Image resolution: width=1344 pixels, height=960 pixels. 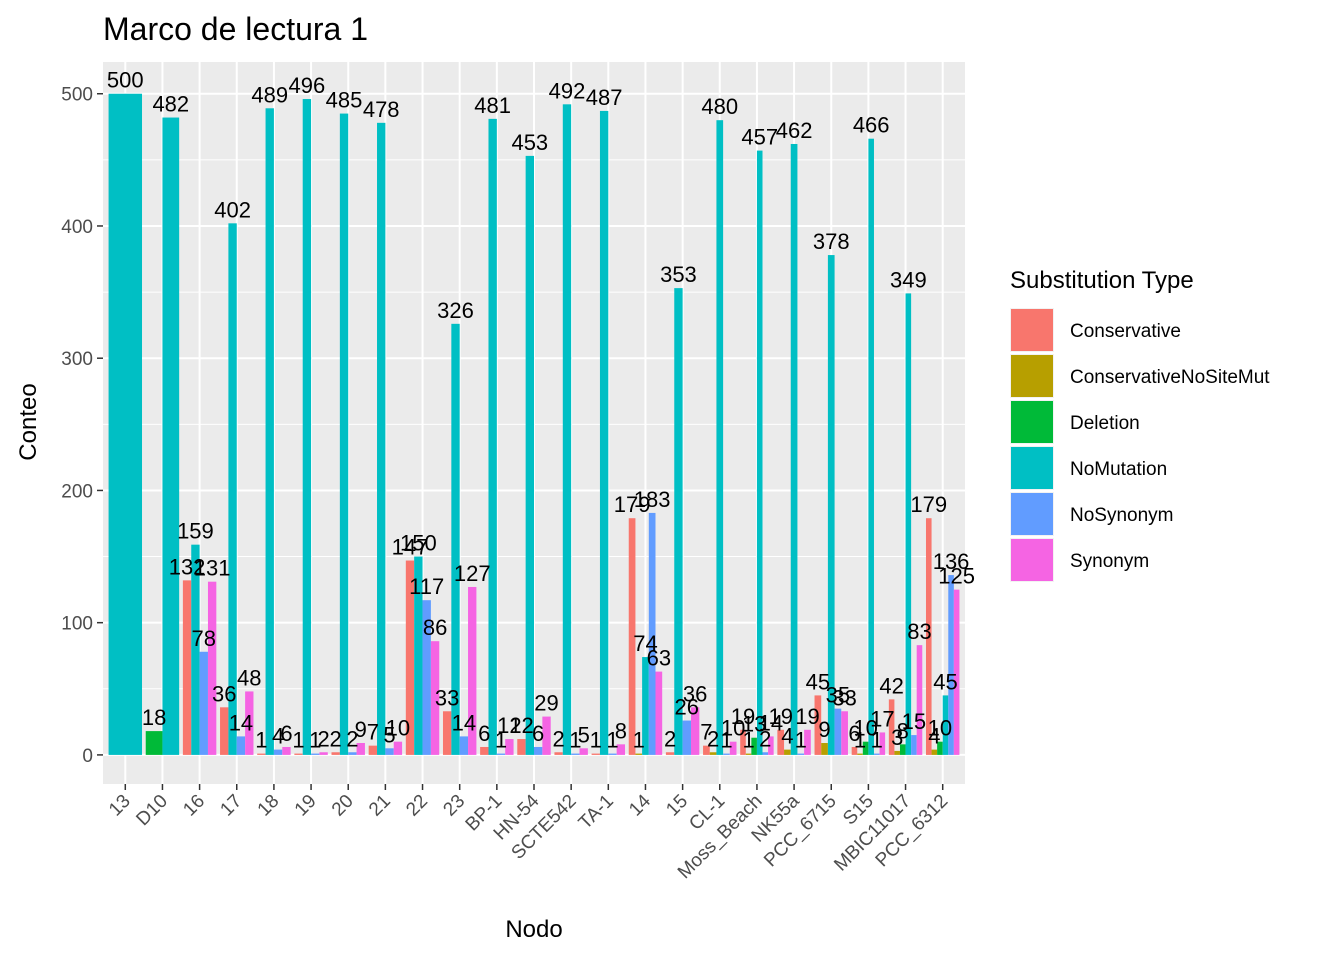 I want to click on bar-value-label: 12, so click(x=509, y=725).